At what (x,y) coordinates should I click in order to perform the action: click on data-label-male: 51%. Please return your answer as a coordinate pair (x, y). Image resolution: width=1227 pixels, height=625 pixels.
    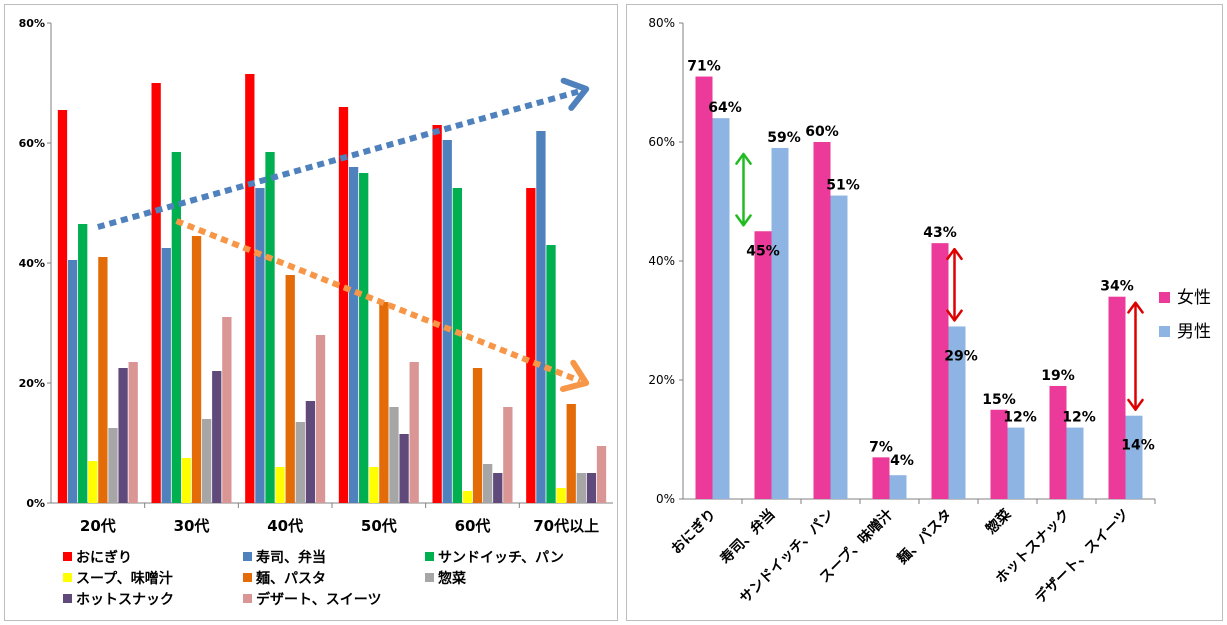
    Looking at the image, I should click on (843, 186).